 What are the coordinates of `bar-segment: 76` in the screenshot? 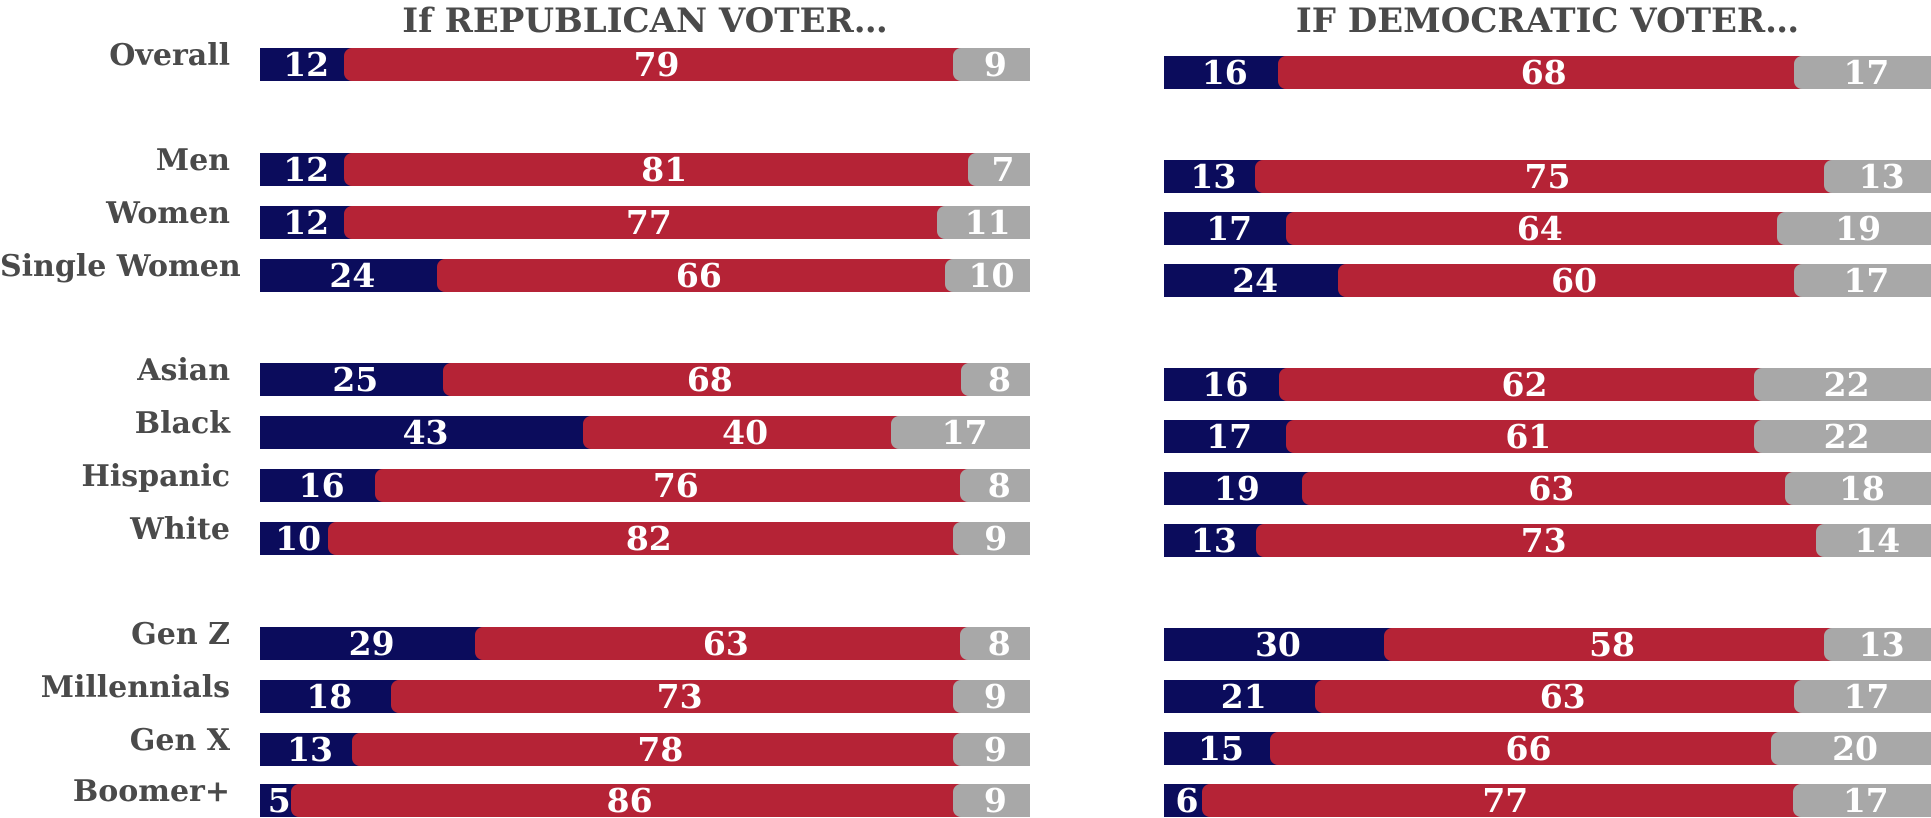 It's located at (672, 485).